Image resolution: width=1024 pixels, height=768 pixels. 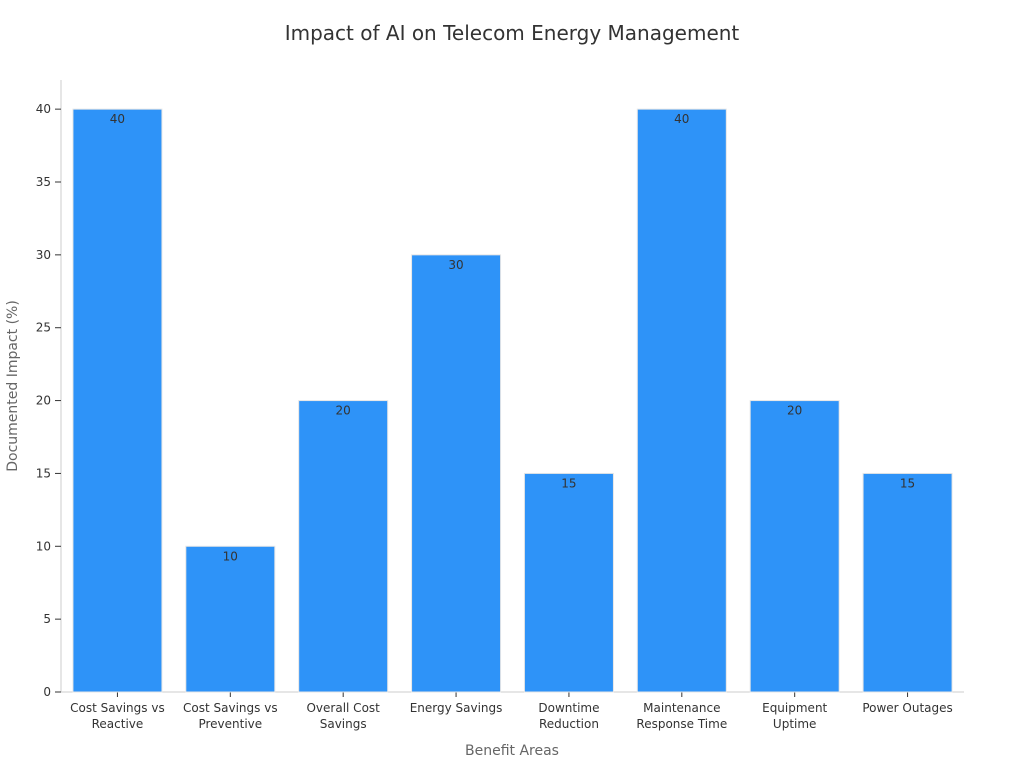 I want to click on bar-value-label: 10, so click(x=230, y=556).